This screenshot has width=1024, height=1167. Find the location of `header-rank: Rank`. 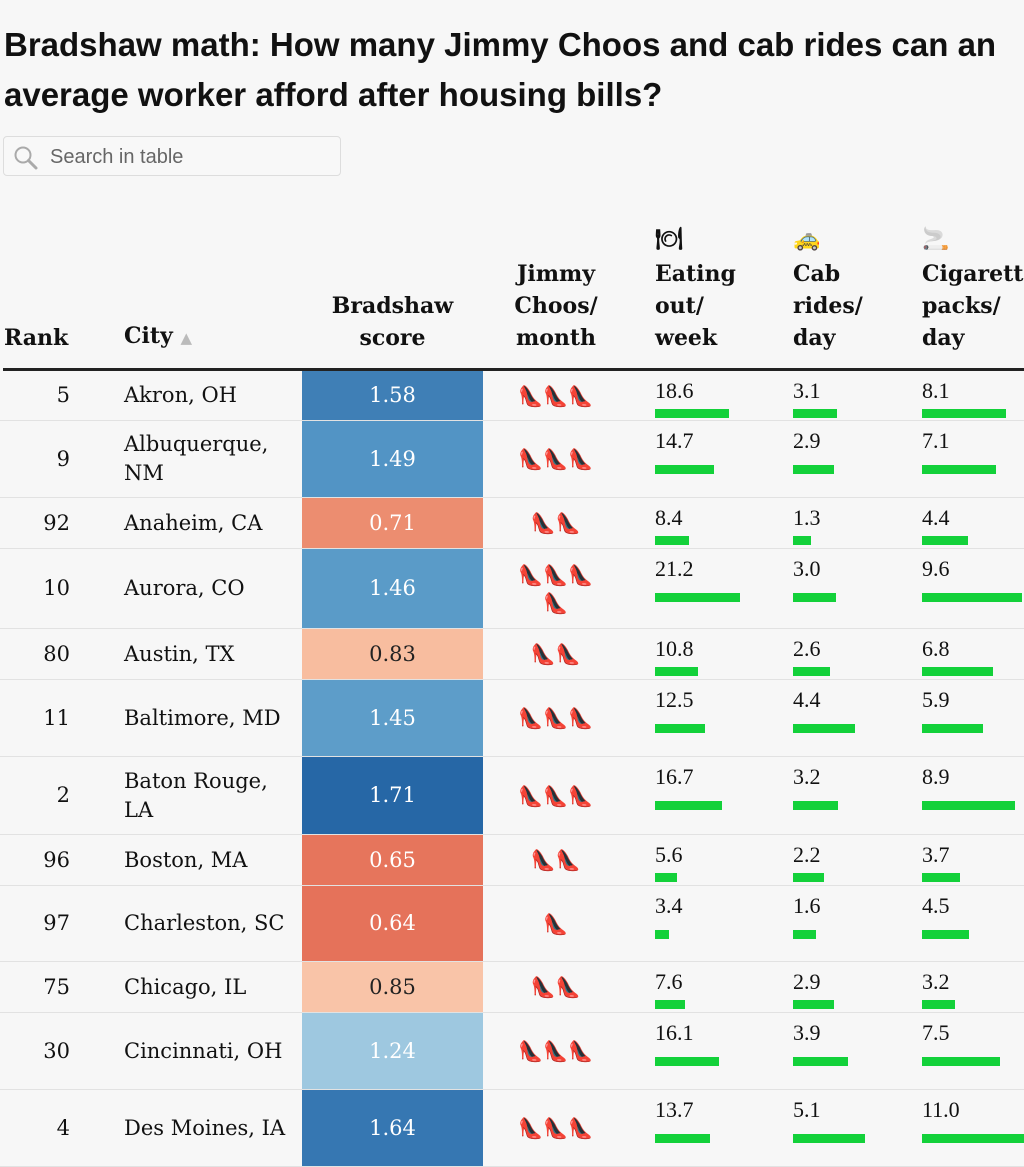

header-rank: Rank is located at coordinates (36, 338).